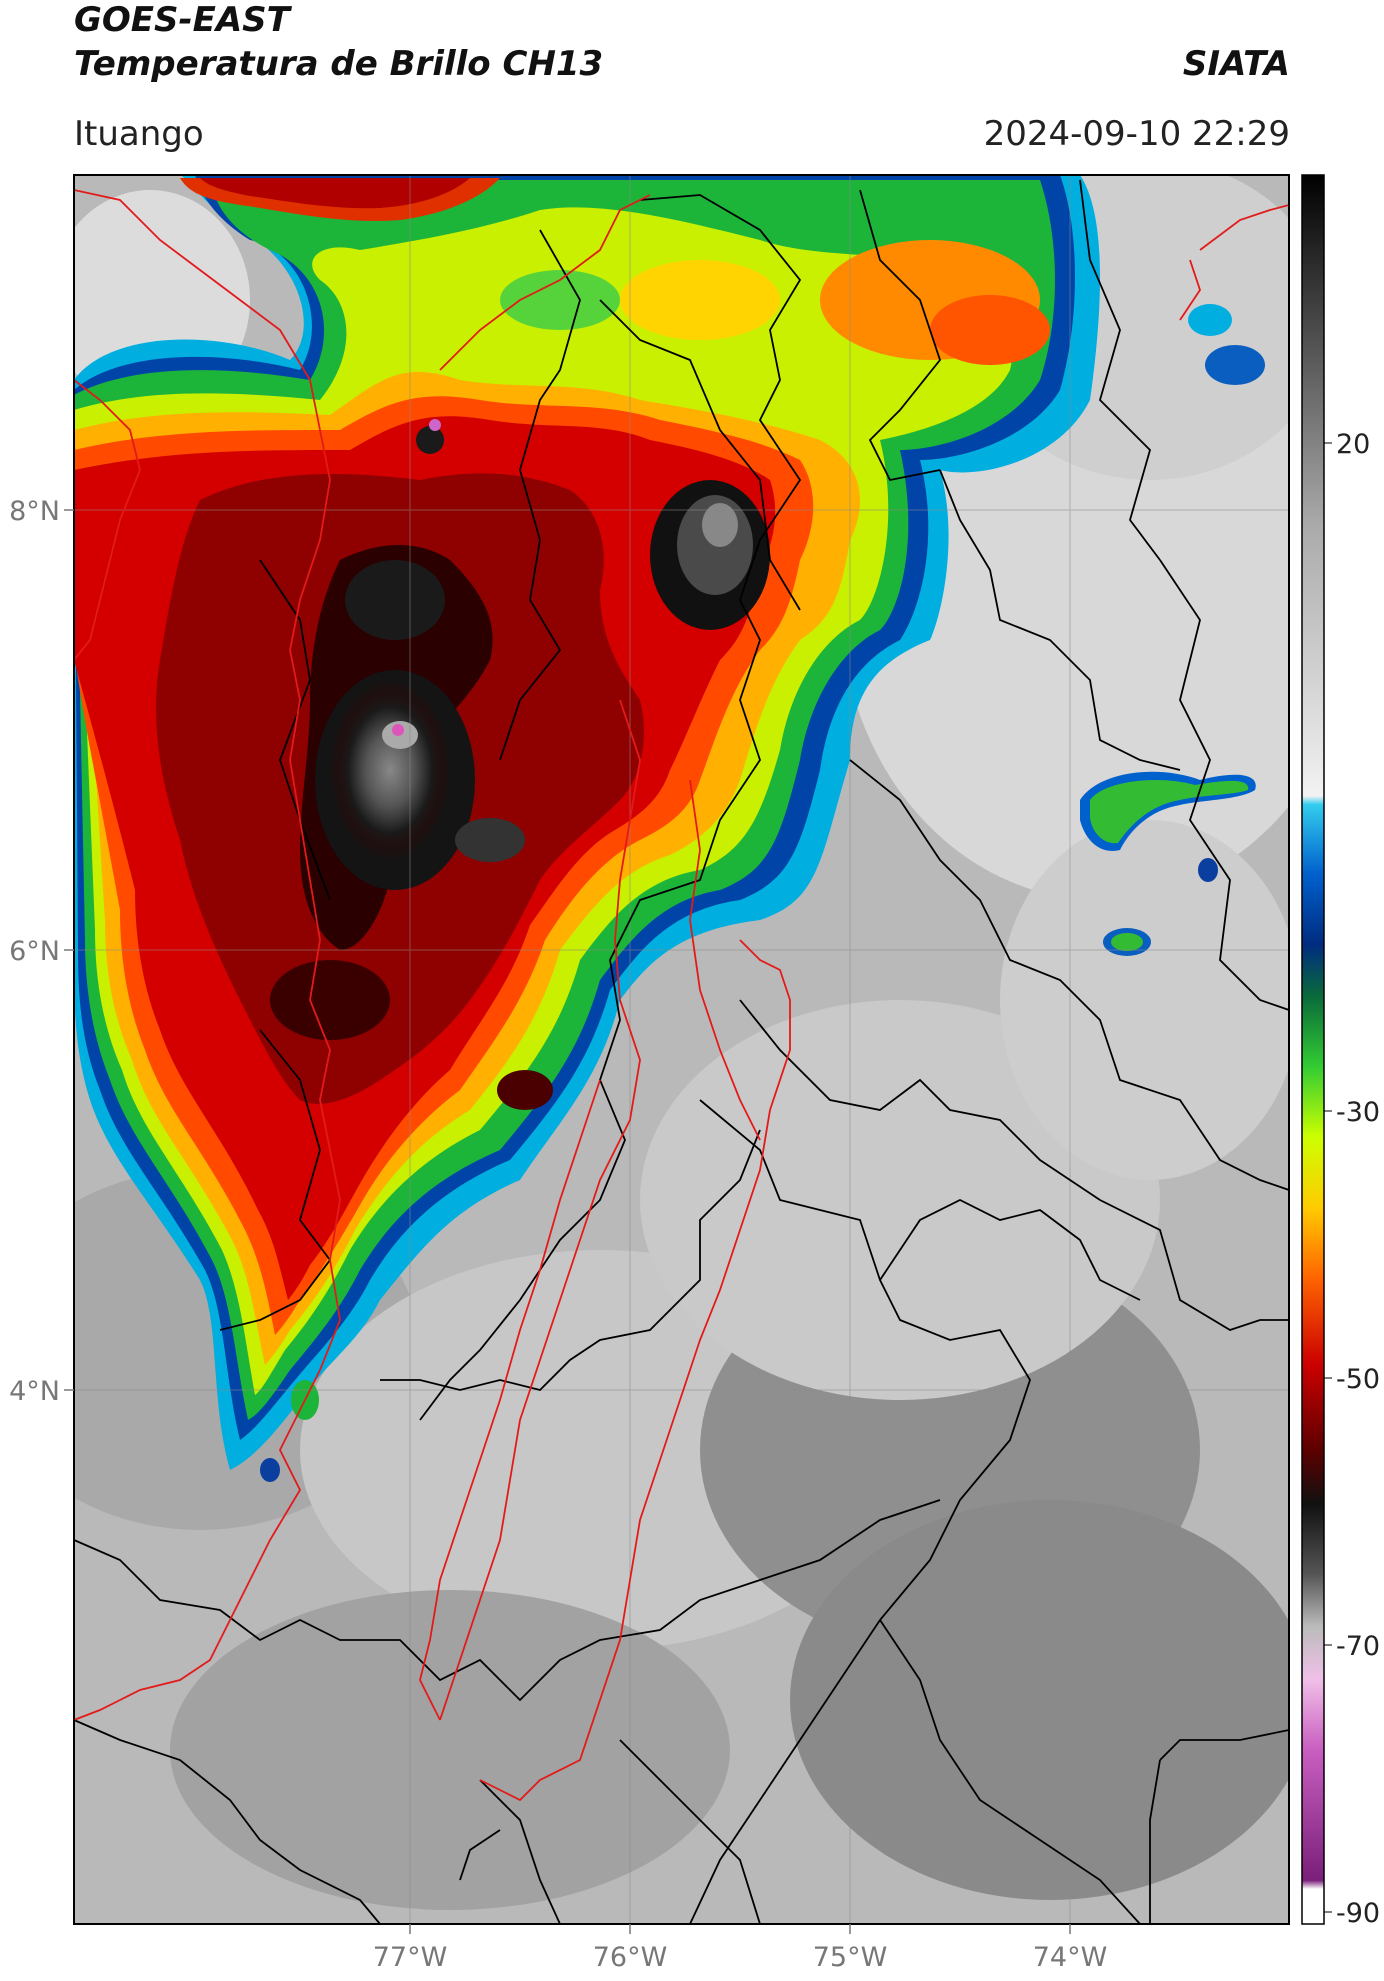 Image resolution: width=1384 pixels, height=1981 pixels. I want to click on colorbar-label: -70, so click(1358, 1646).